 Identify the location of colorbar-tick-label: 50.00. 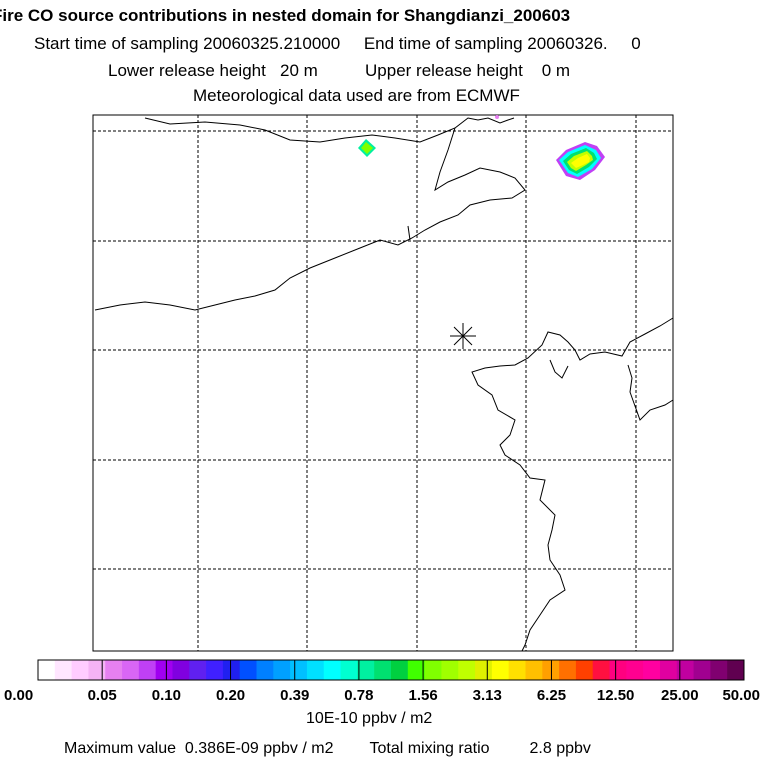
(741, 695).